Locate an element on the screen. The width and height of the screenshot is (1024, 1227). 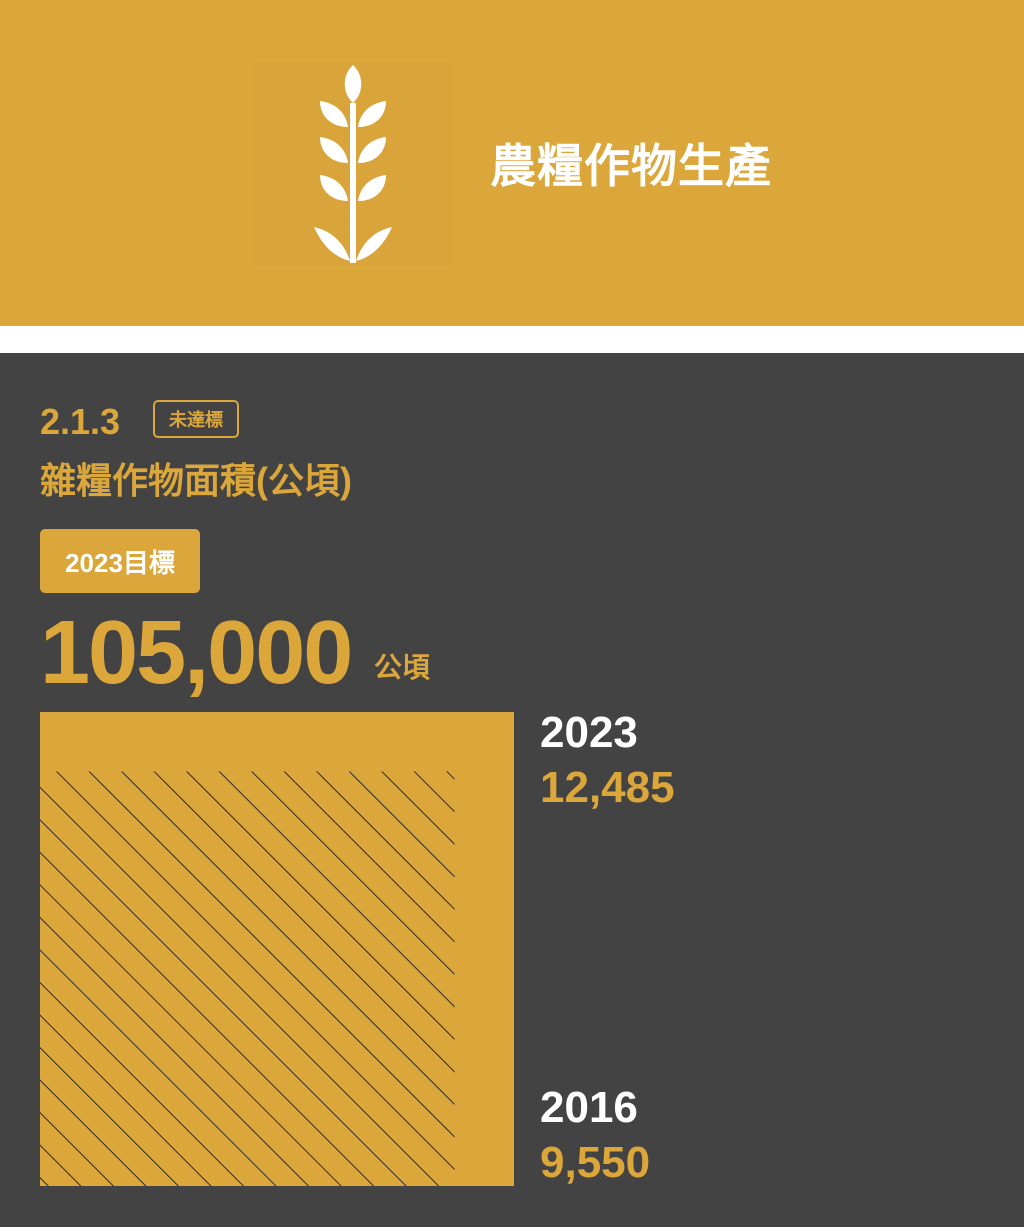
value-label-2023: 12,485 is located at coordinates (607, 787).